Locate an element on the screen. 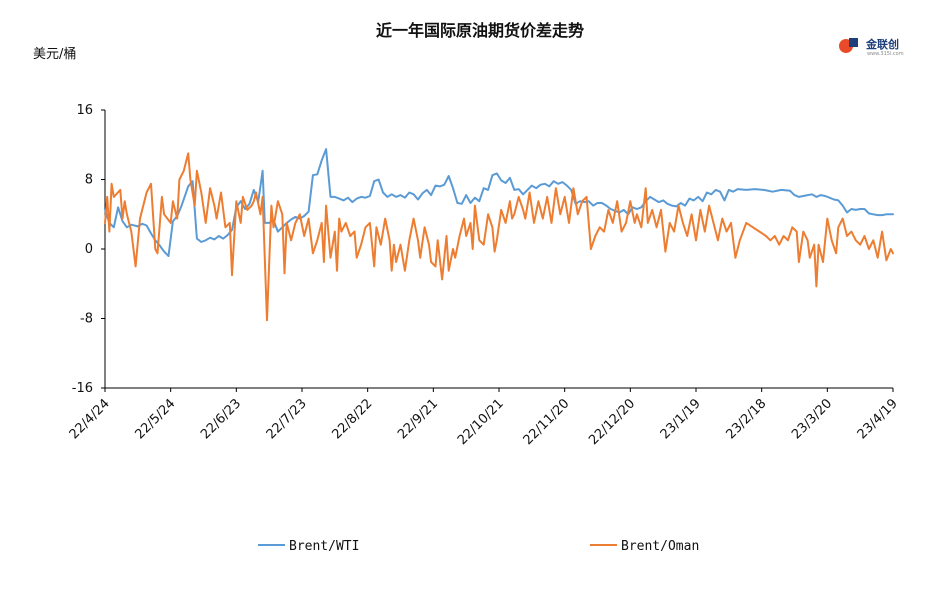 This screenshot has width=937, height=601. y-tick-label: 0 is located at coordinates (89, 249).